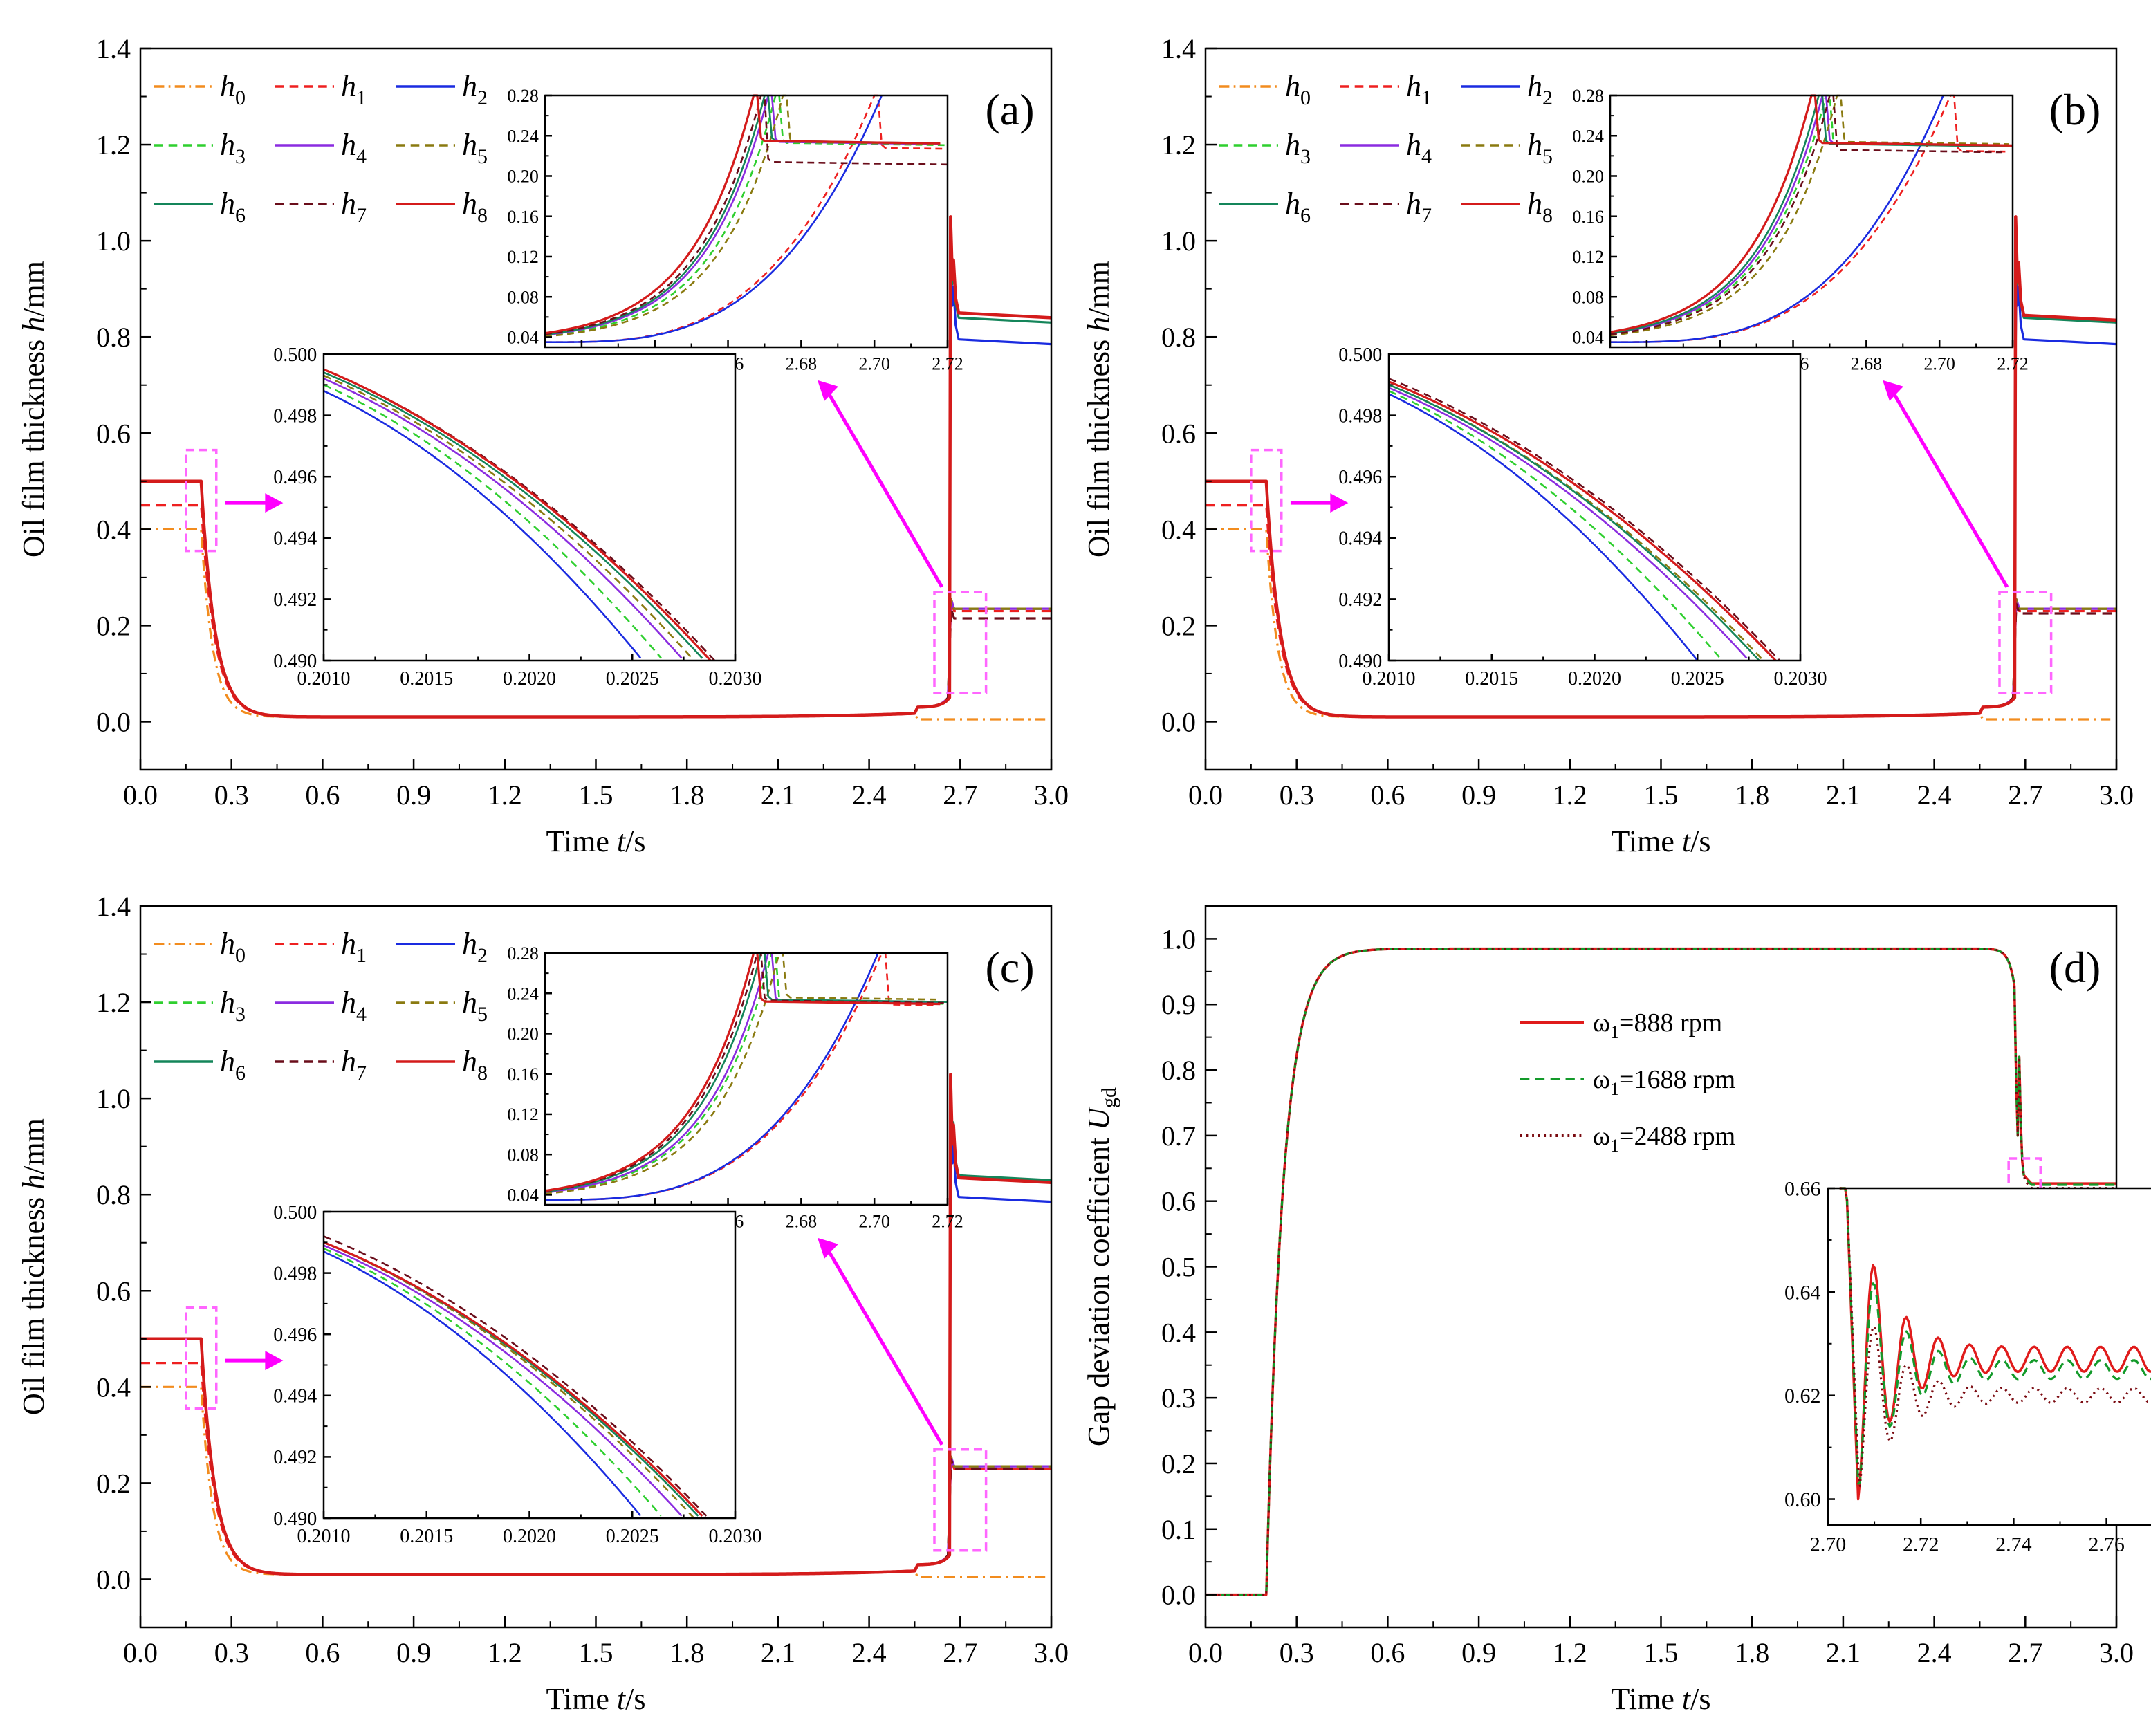  Describe the element at coordinates (113, 241) in the screenshot. I see `y-tick-label: 1.0` at that location.